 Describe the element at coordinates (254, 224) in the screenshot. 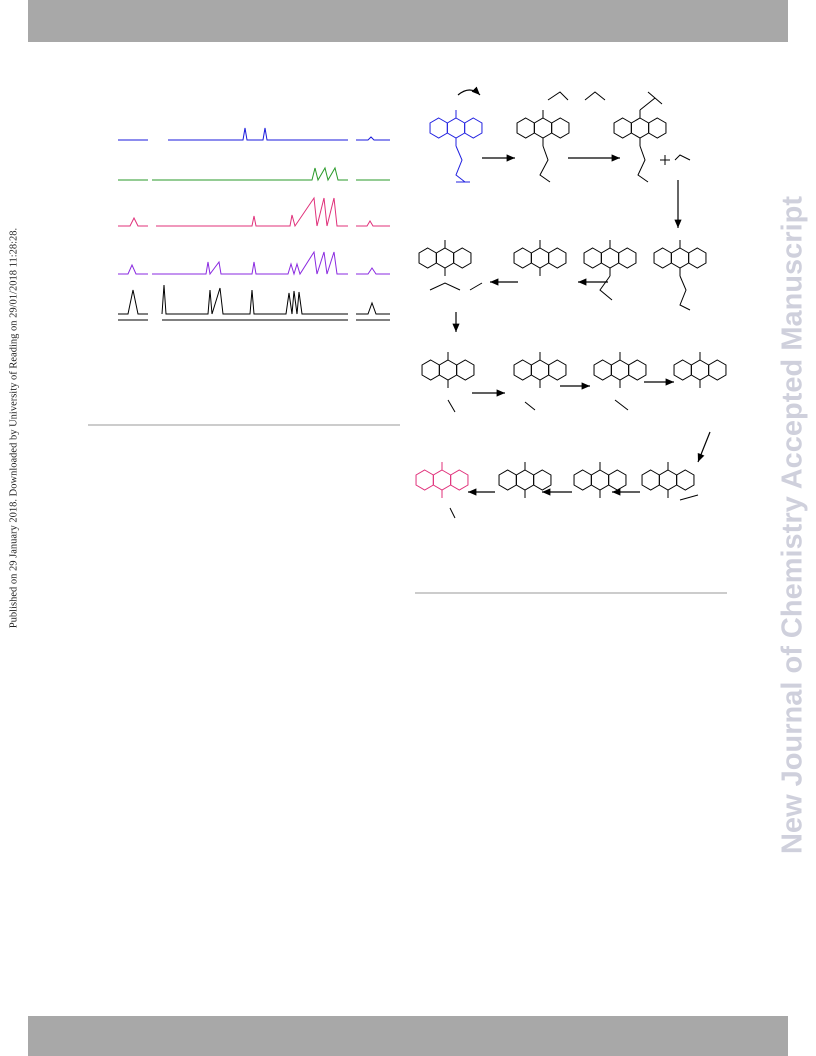

I see `nmr-spectra` at that location.